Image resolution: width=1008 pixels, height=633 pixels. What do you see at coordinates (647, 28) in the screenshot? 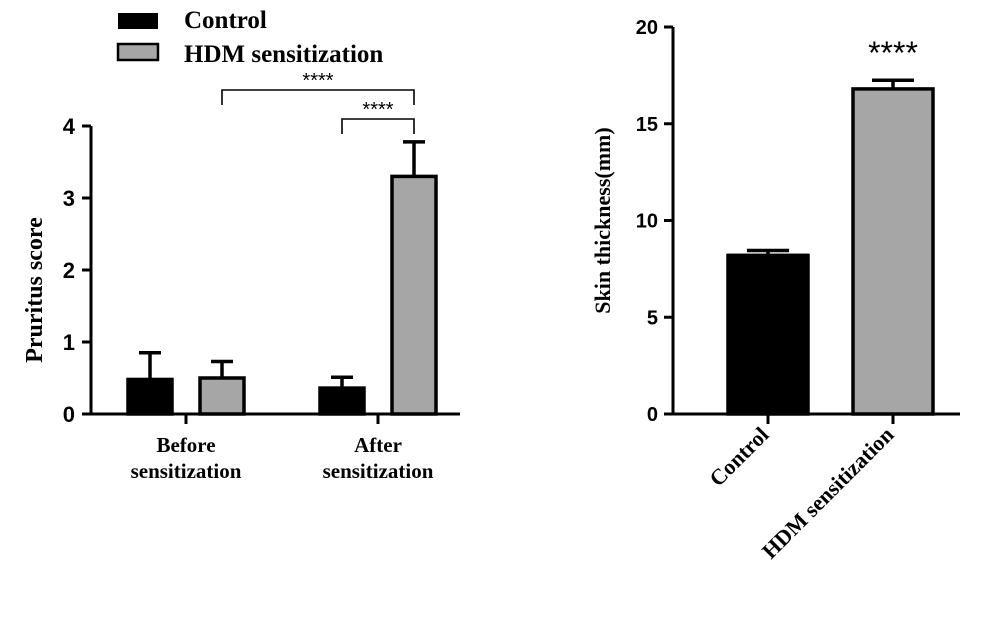
I see `y-tick-label: 20` at bounding box center [647, 28].